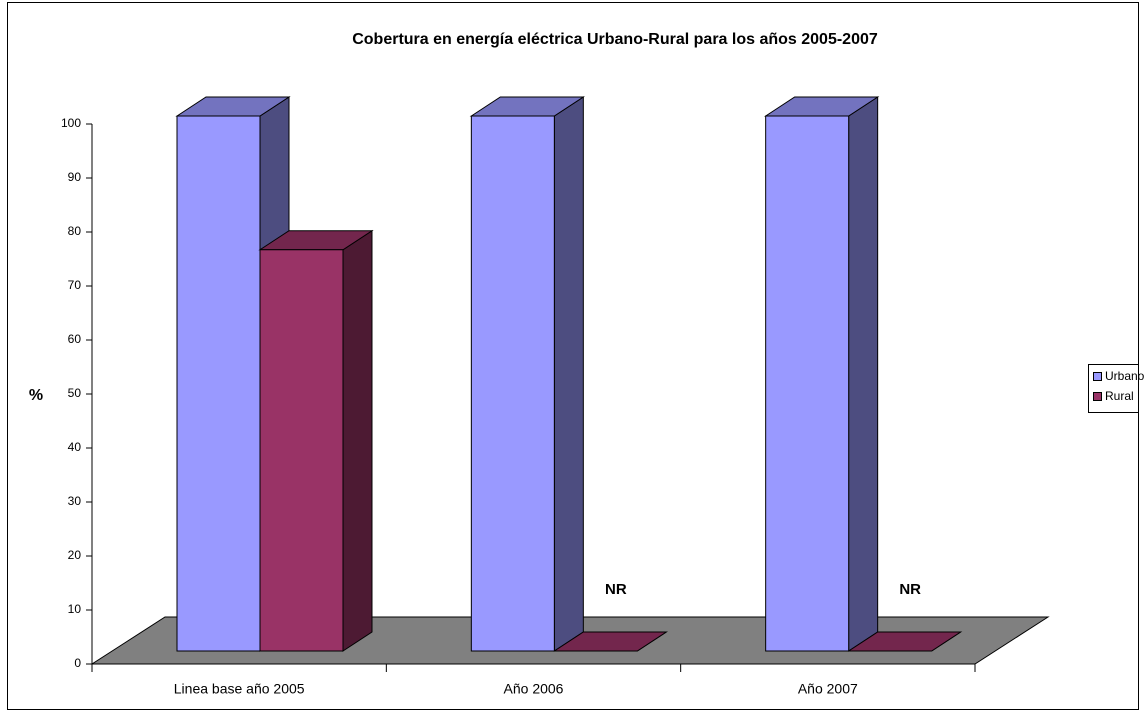 The image size is (1146, 712). I want to click on x-tick-label: Año 2007, so click(828, 689).